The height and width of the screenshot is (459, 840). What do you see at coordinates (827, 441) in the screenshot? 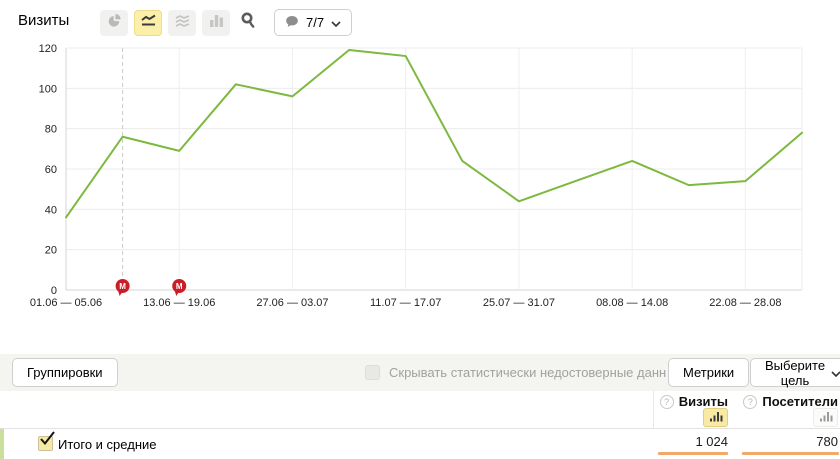
I see `visitors-total-value: 780` at bounding box center [827, 441].